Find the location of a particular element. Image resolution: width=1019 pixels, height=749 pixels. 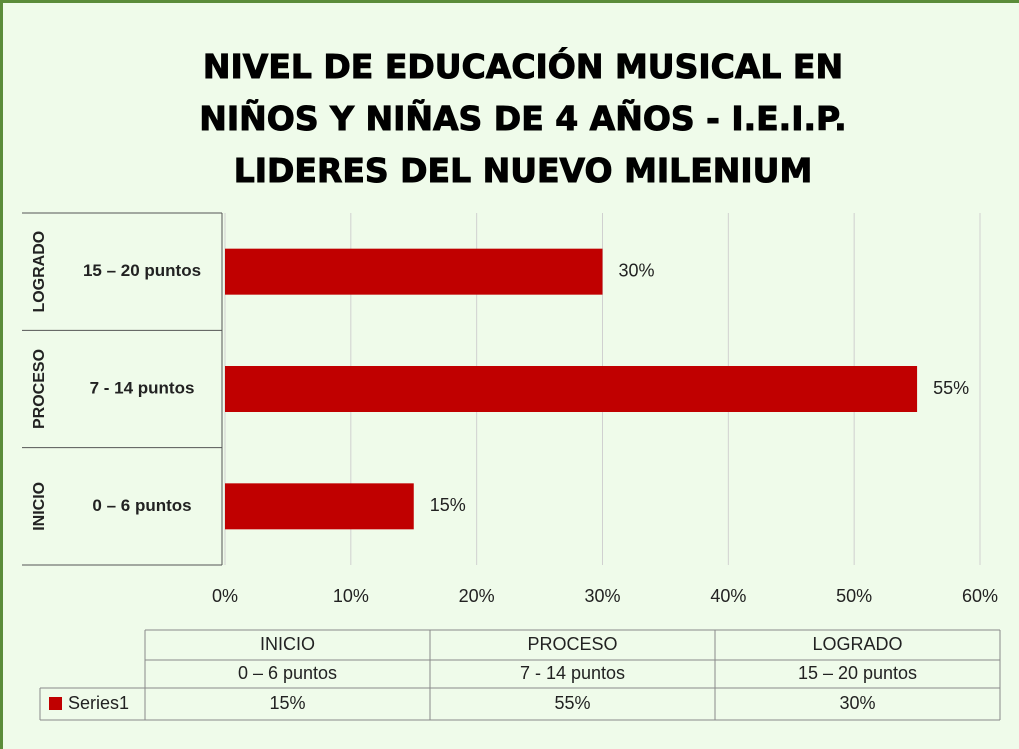

group-label: PROCESO is located at coordinates (39, 389).